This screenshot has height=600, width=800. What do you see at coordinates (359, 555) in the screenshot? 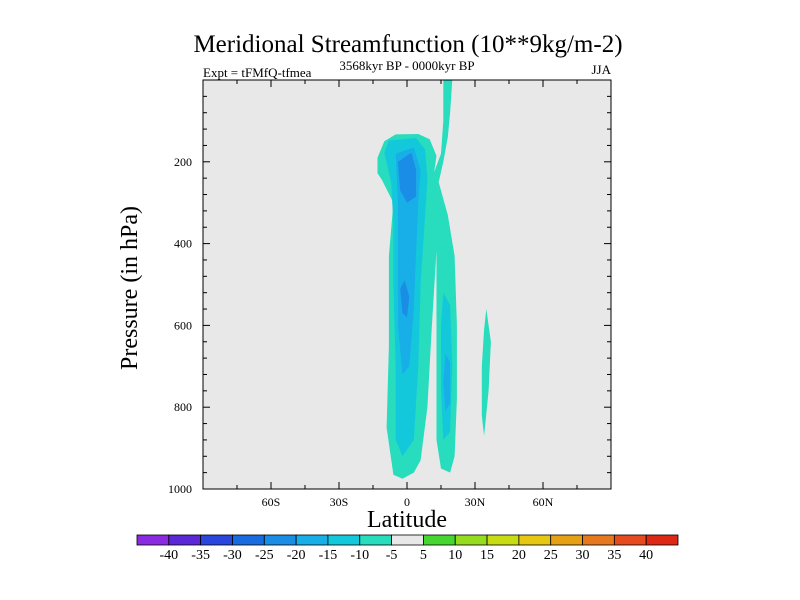
I see `colorbar-label: -10` at bounding box center [359, 555].